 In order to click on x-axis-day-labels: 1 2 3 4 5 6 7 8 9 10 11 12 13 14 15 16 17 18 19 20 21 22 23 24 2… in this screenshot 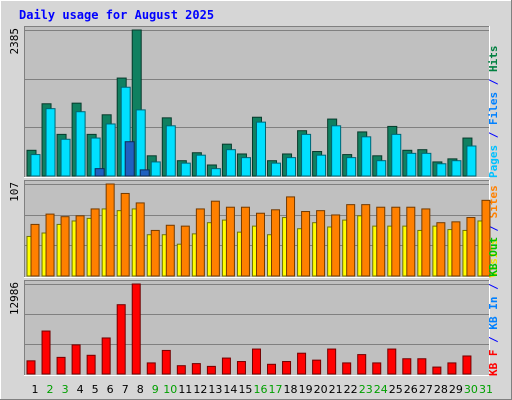, I will do `click(262, 389)`.